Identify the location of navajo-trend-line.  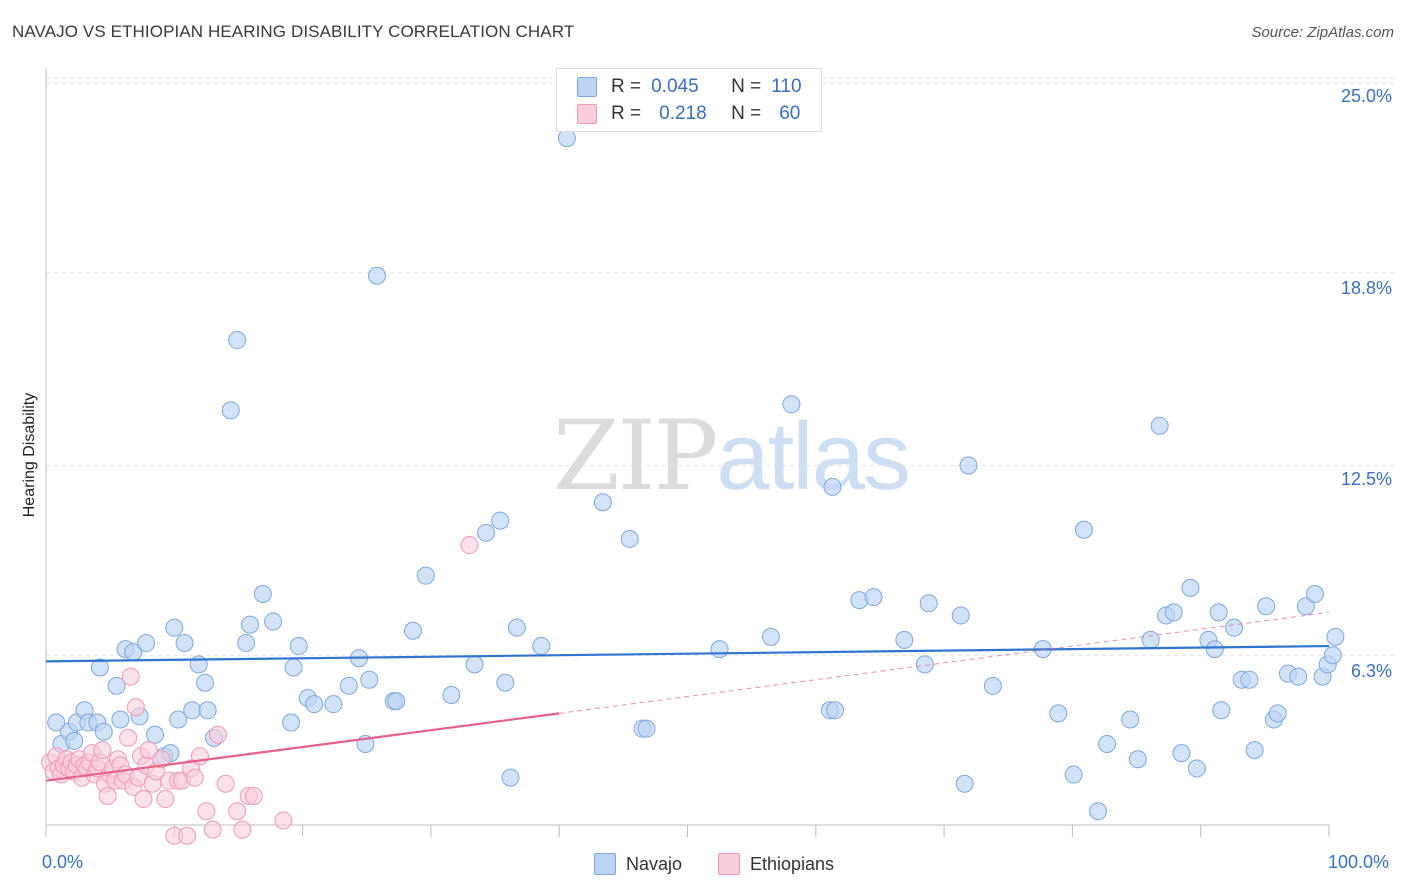
(687, 653).